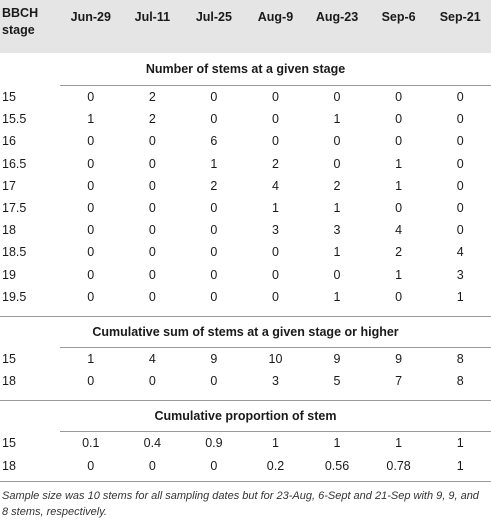 The image size is (491, 525). Describe the element at coordinates (9, 274) in the screenshot. I see `stage-cell: 19` at that location.